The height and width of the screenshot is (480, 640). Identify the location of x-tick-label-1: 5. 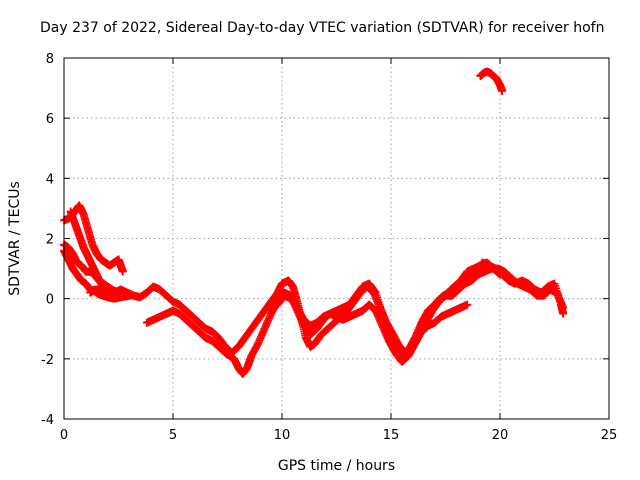
(173, 435).